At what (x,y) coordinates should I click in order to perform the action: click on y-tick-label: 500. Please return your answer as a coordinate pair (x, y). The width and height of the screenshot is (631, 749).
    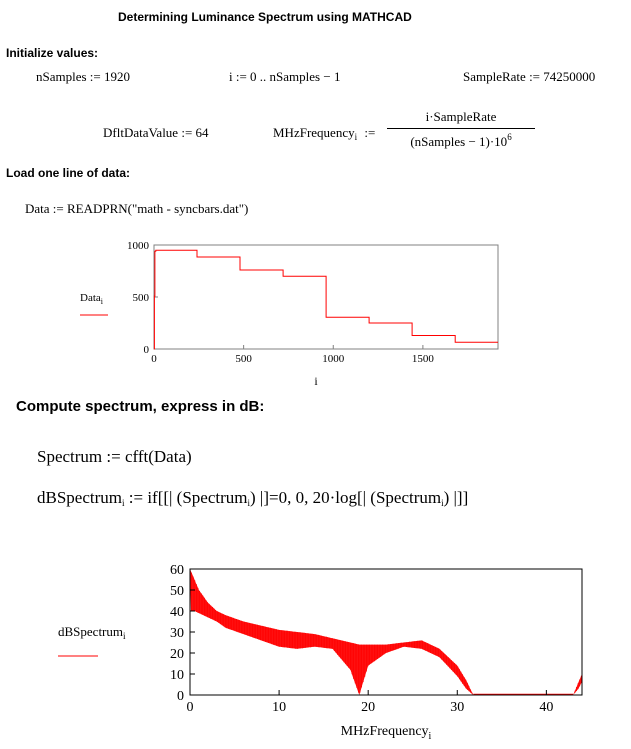
    Looking at the image, I should click on (141, 298).